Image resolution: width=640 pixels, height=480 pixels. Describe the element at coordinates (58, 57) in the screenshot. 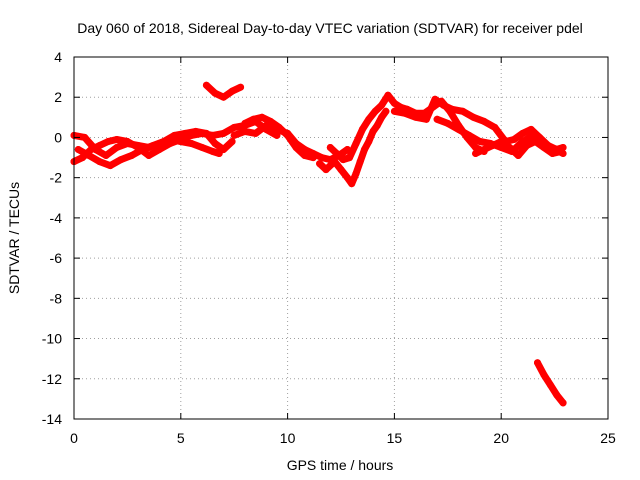

I see `y-tick-label: 4` at that location.